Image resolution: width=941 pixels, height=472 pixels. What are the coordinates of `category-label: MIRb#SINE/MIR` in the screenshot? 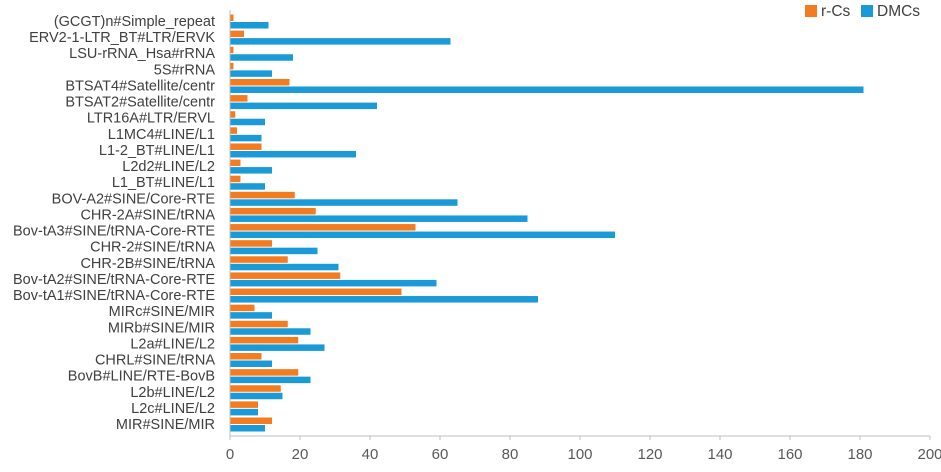 It's located at (161, 328).